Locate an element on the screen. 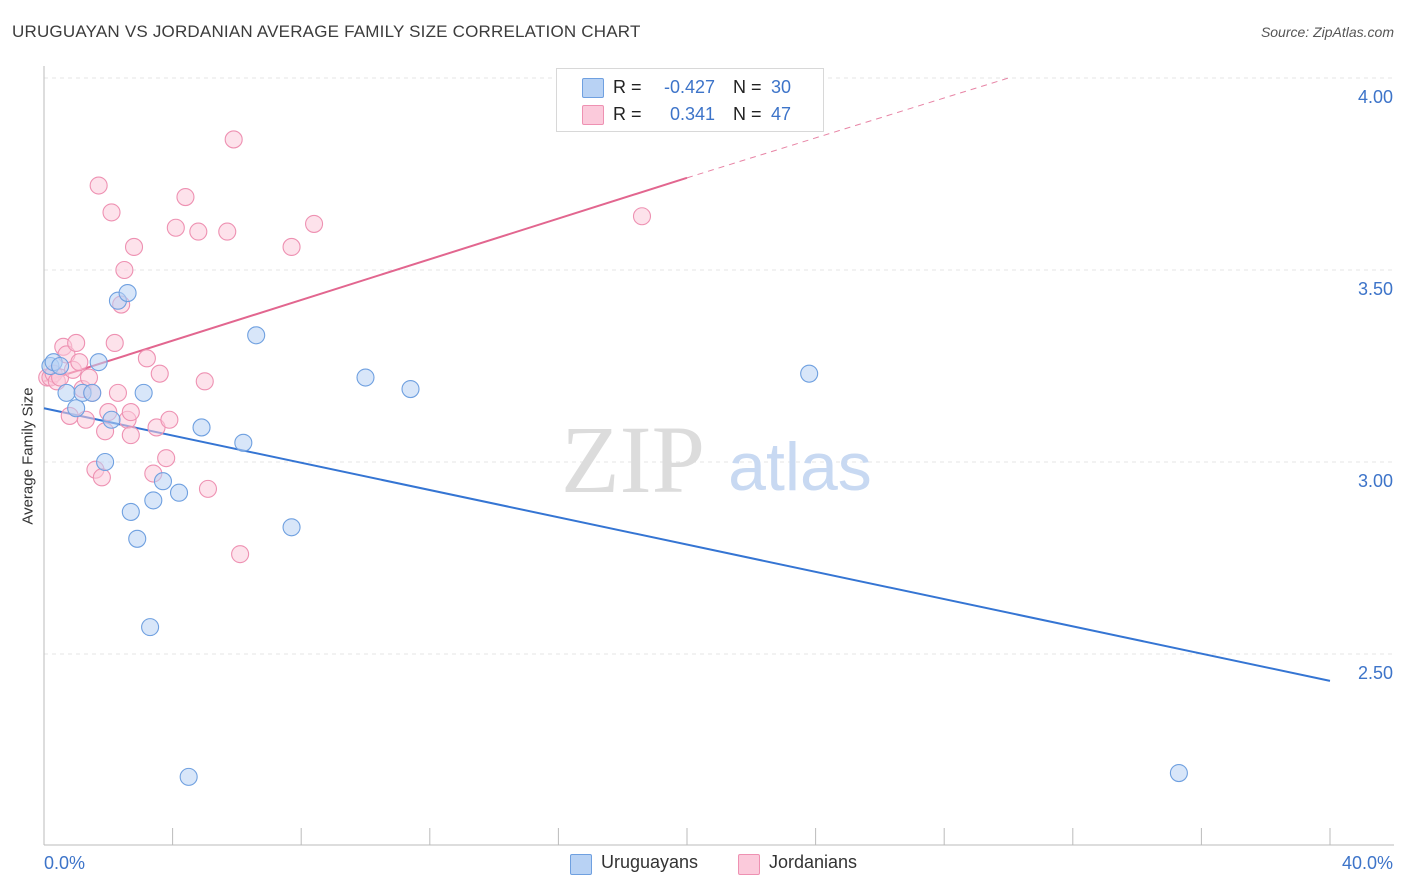 The image size is (1406, 892). legend-row-jordanians: R = 0.341 N = 47 is located at coordinates (690, 114).